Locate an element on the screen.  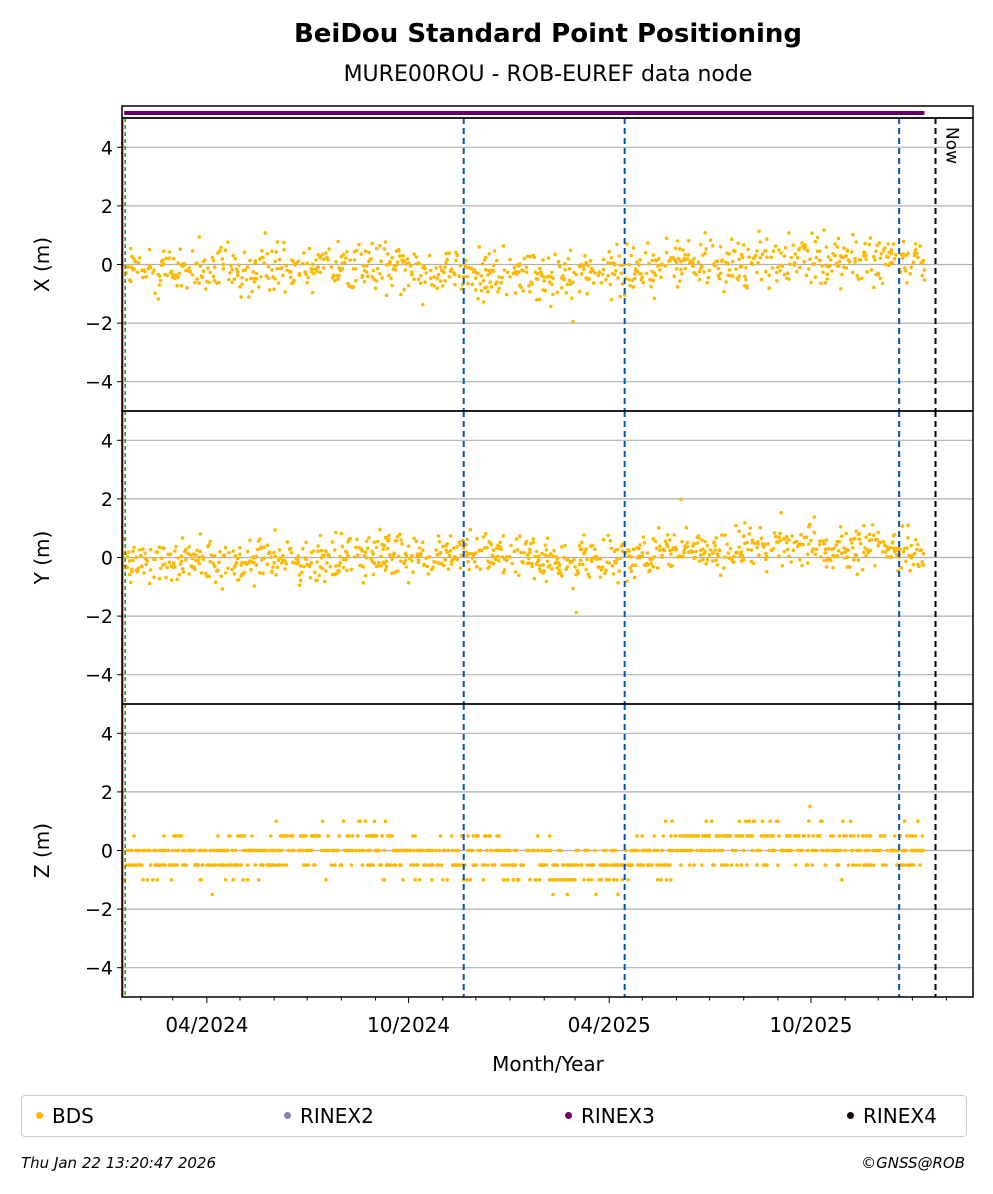
panel2-y-tick-label: 4 is located at coordinates (107, 441).